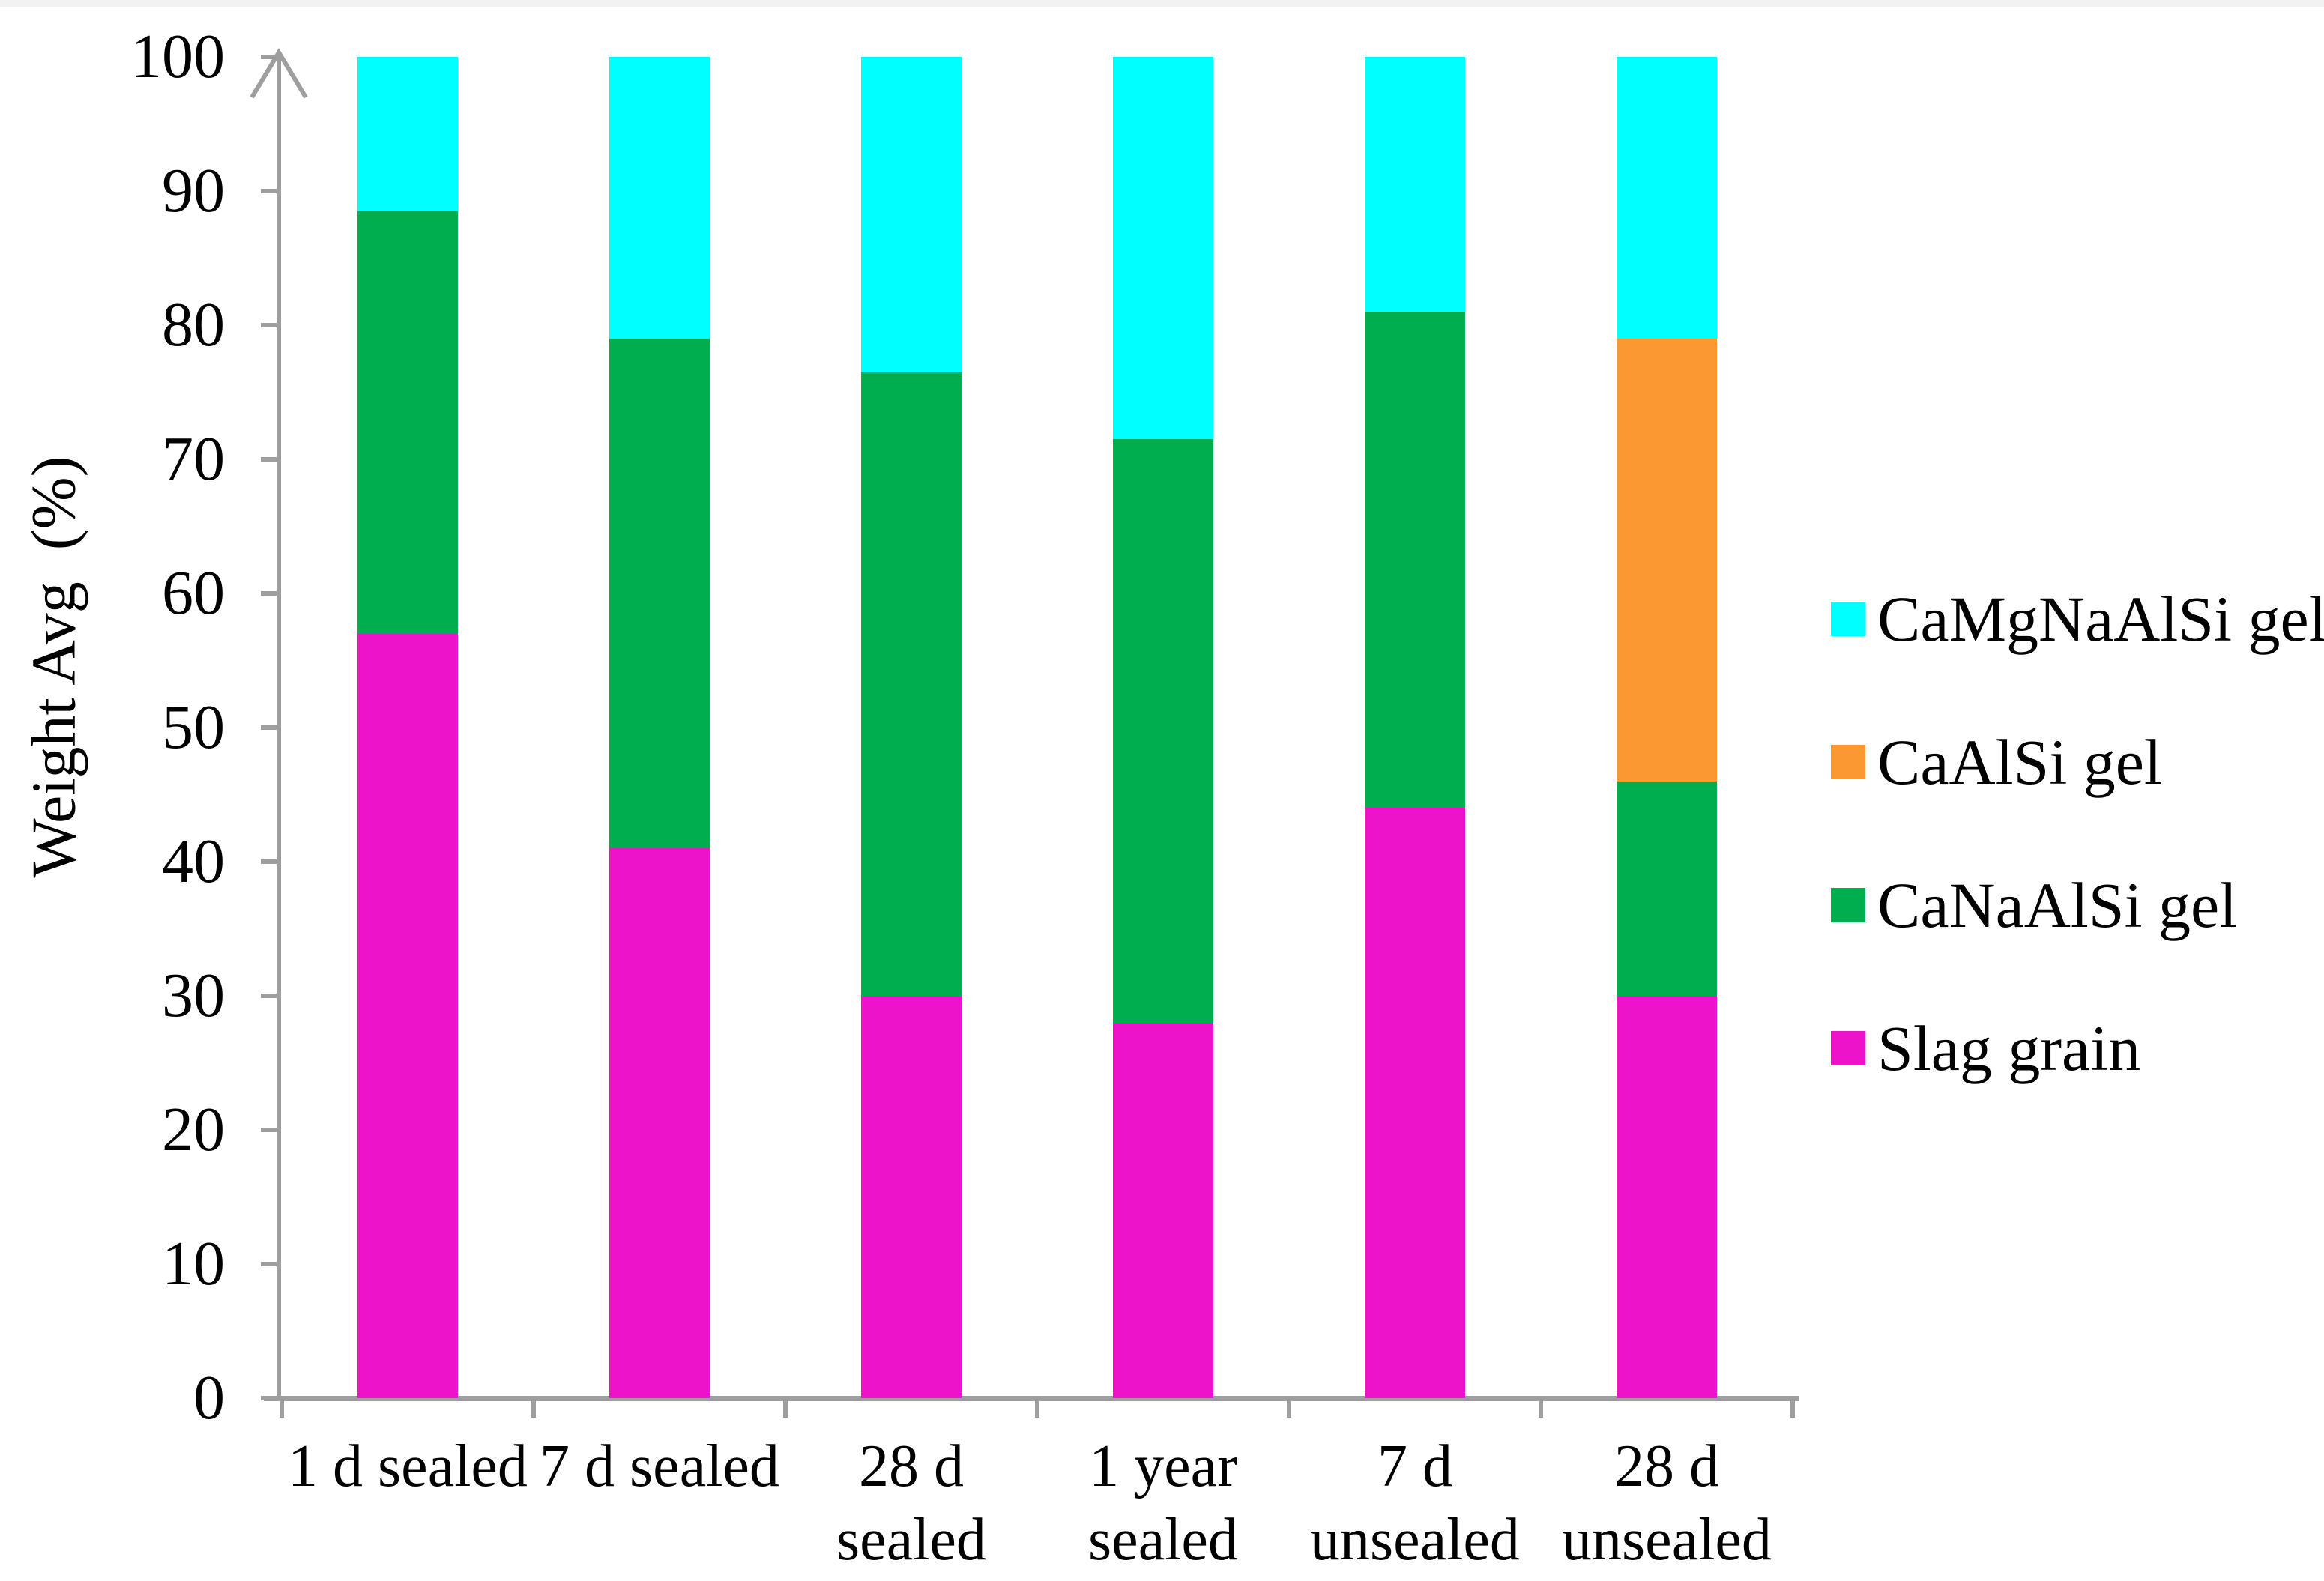  I want to click on x-category-label: 28 d sealed, so click(911, 1503).